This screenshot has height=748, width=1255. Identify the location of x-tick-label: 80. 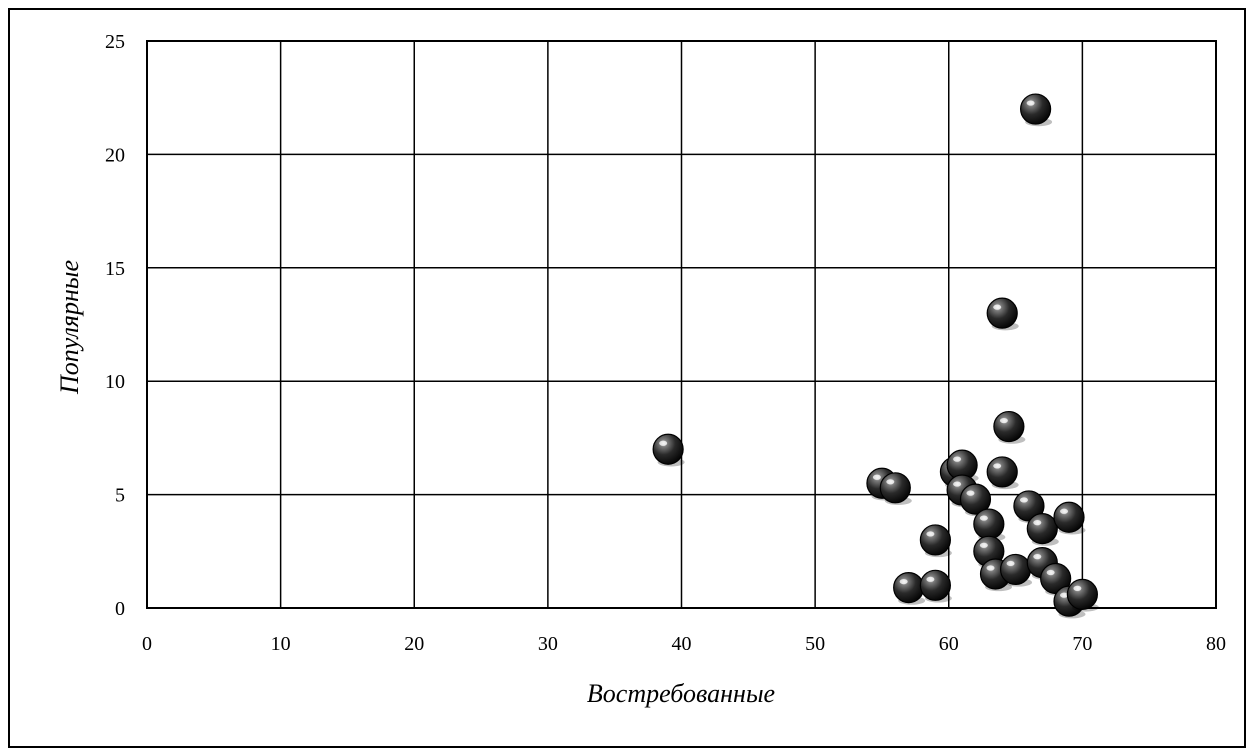
(1216, 644).